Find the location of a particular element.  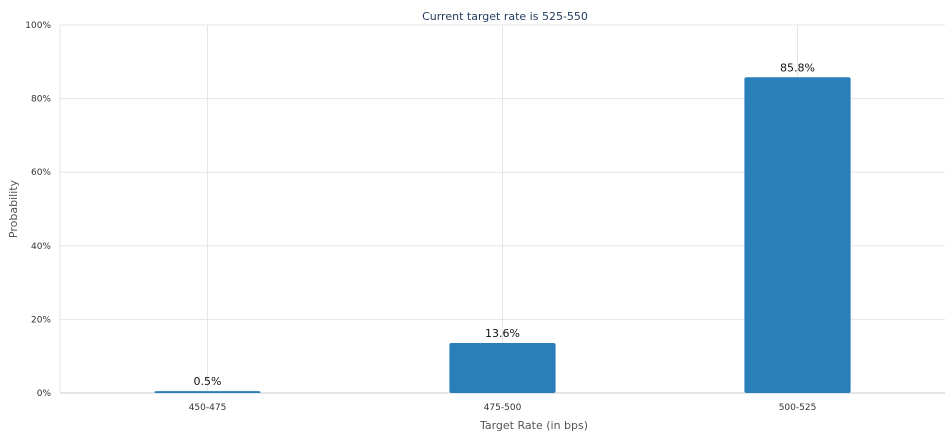

x-tick-label: 500-525 is located at coordinates (798, 408).